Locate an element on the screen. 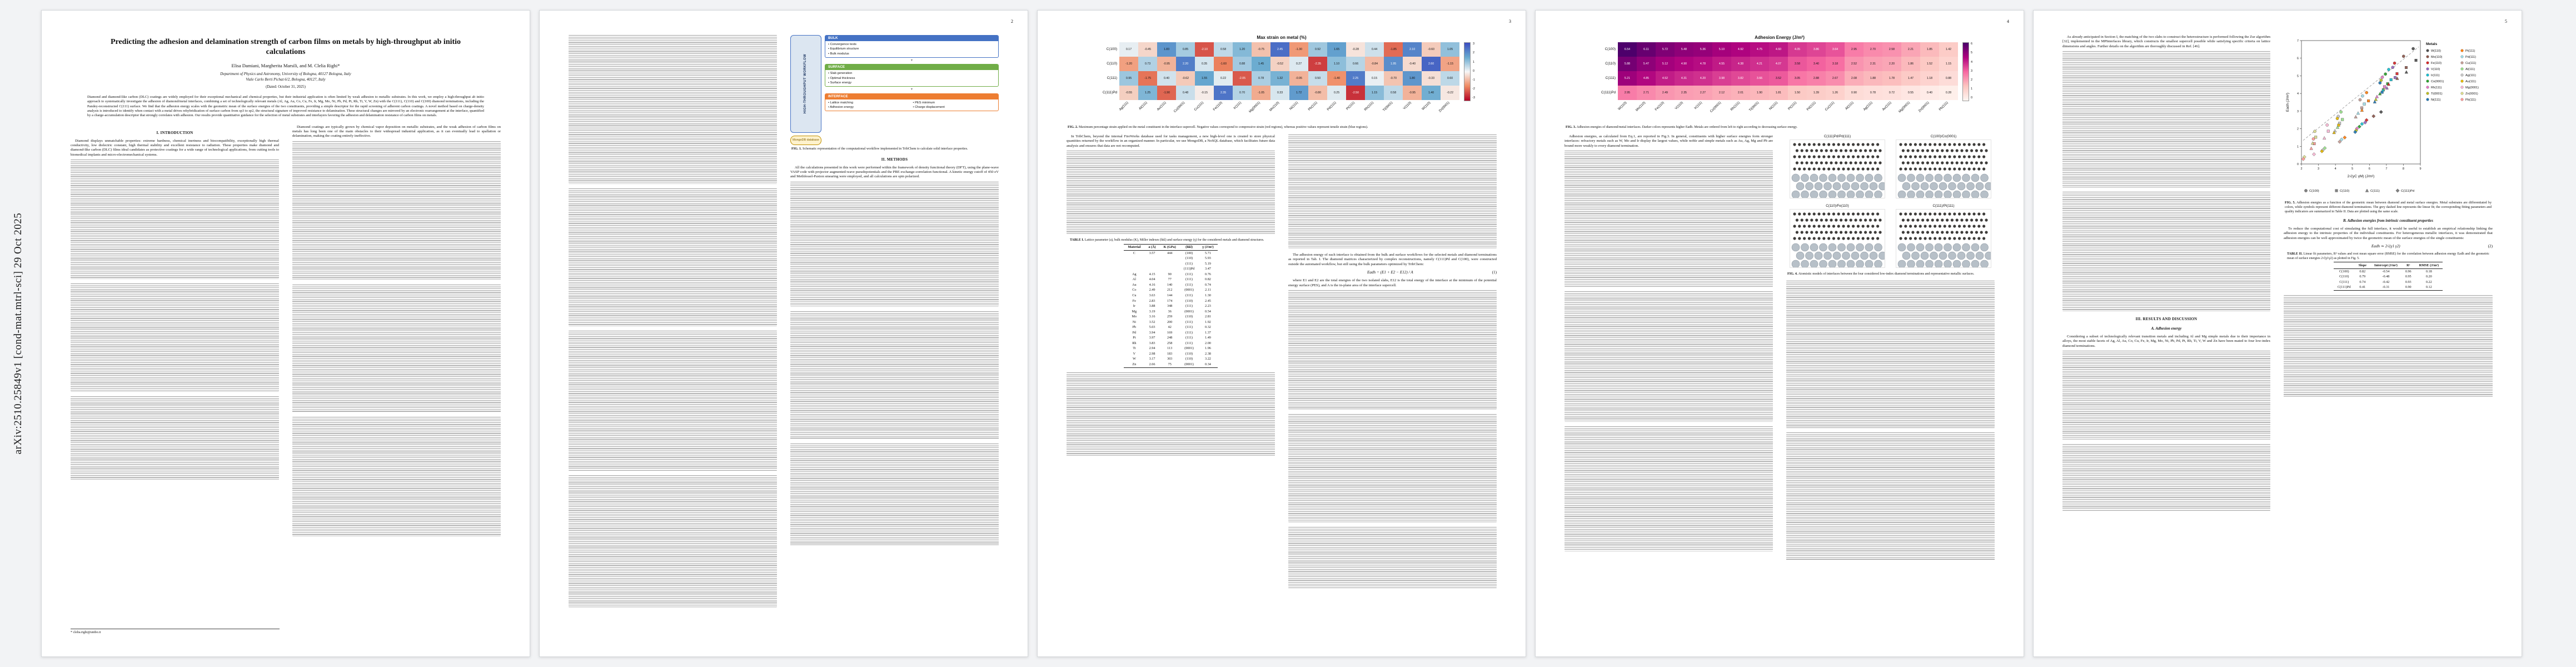 The image size is (2576, 667). table-row: C 3.57 444 (100) 5.71 is located at coordinates (1170, 253).